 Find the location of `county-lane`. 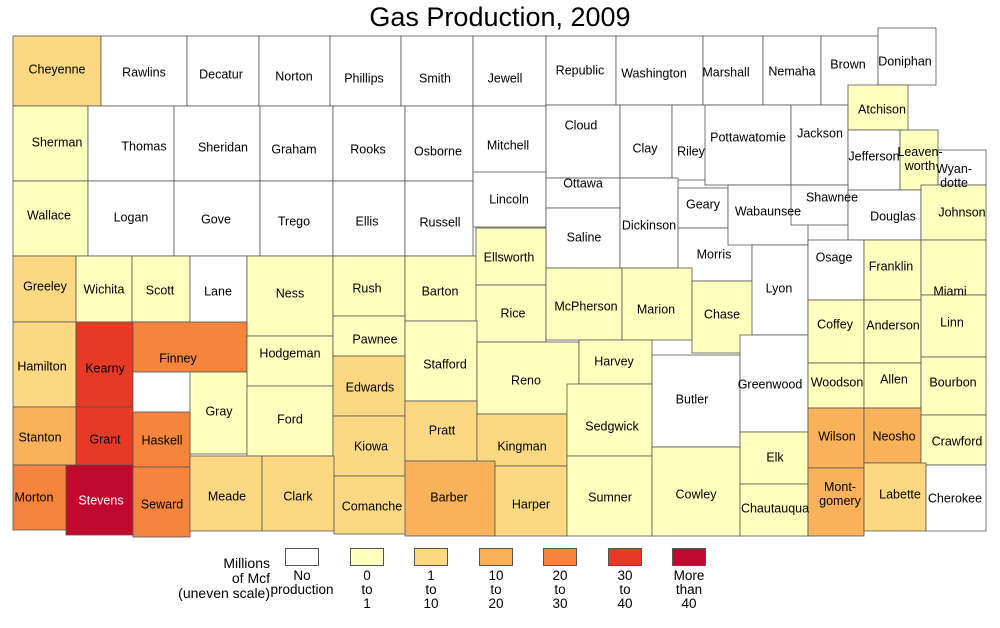

county-lane is located at coordinates (218, 291).